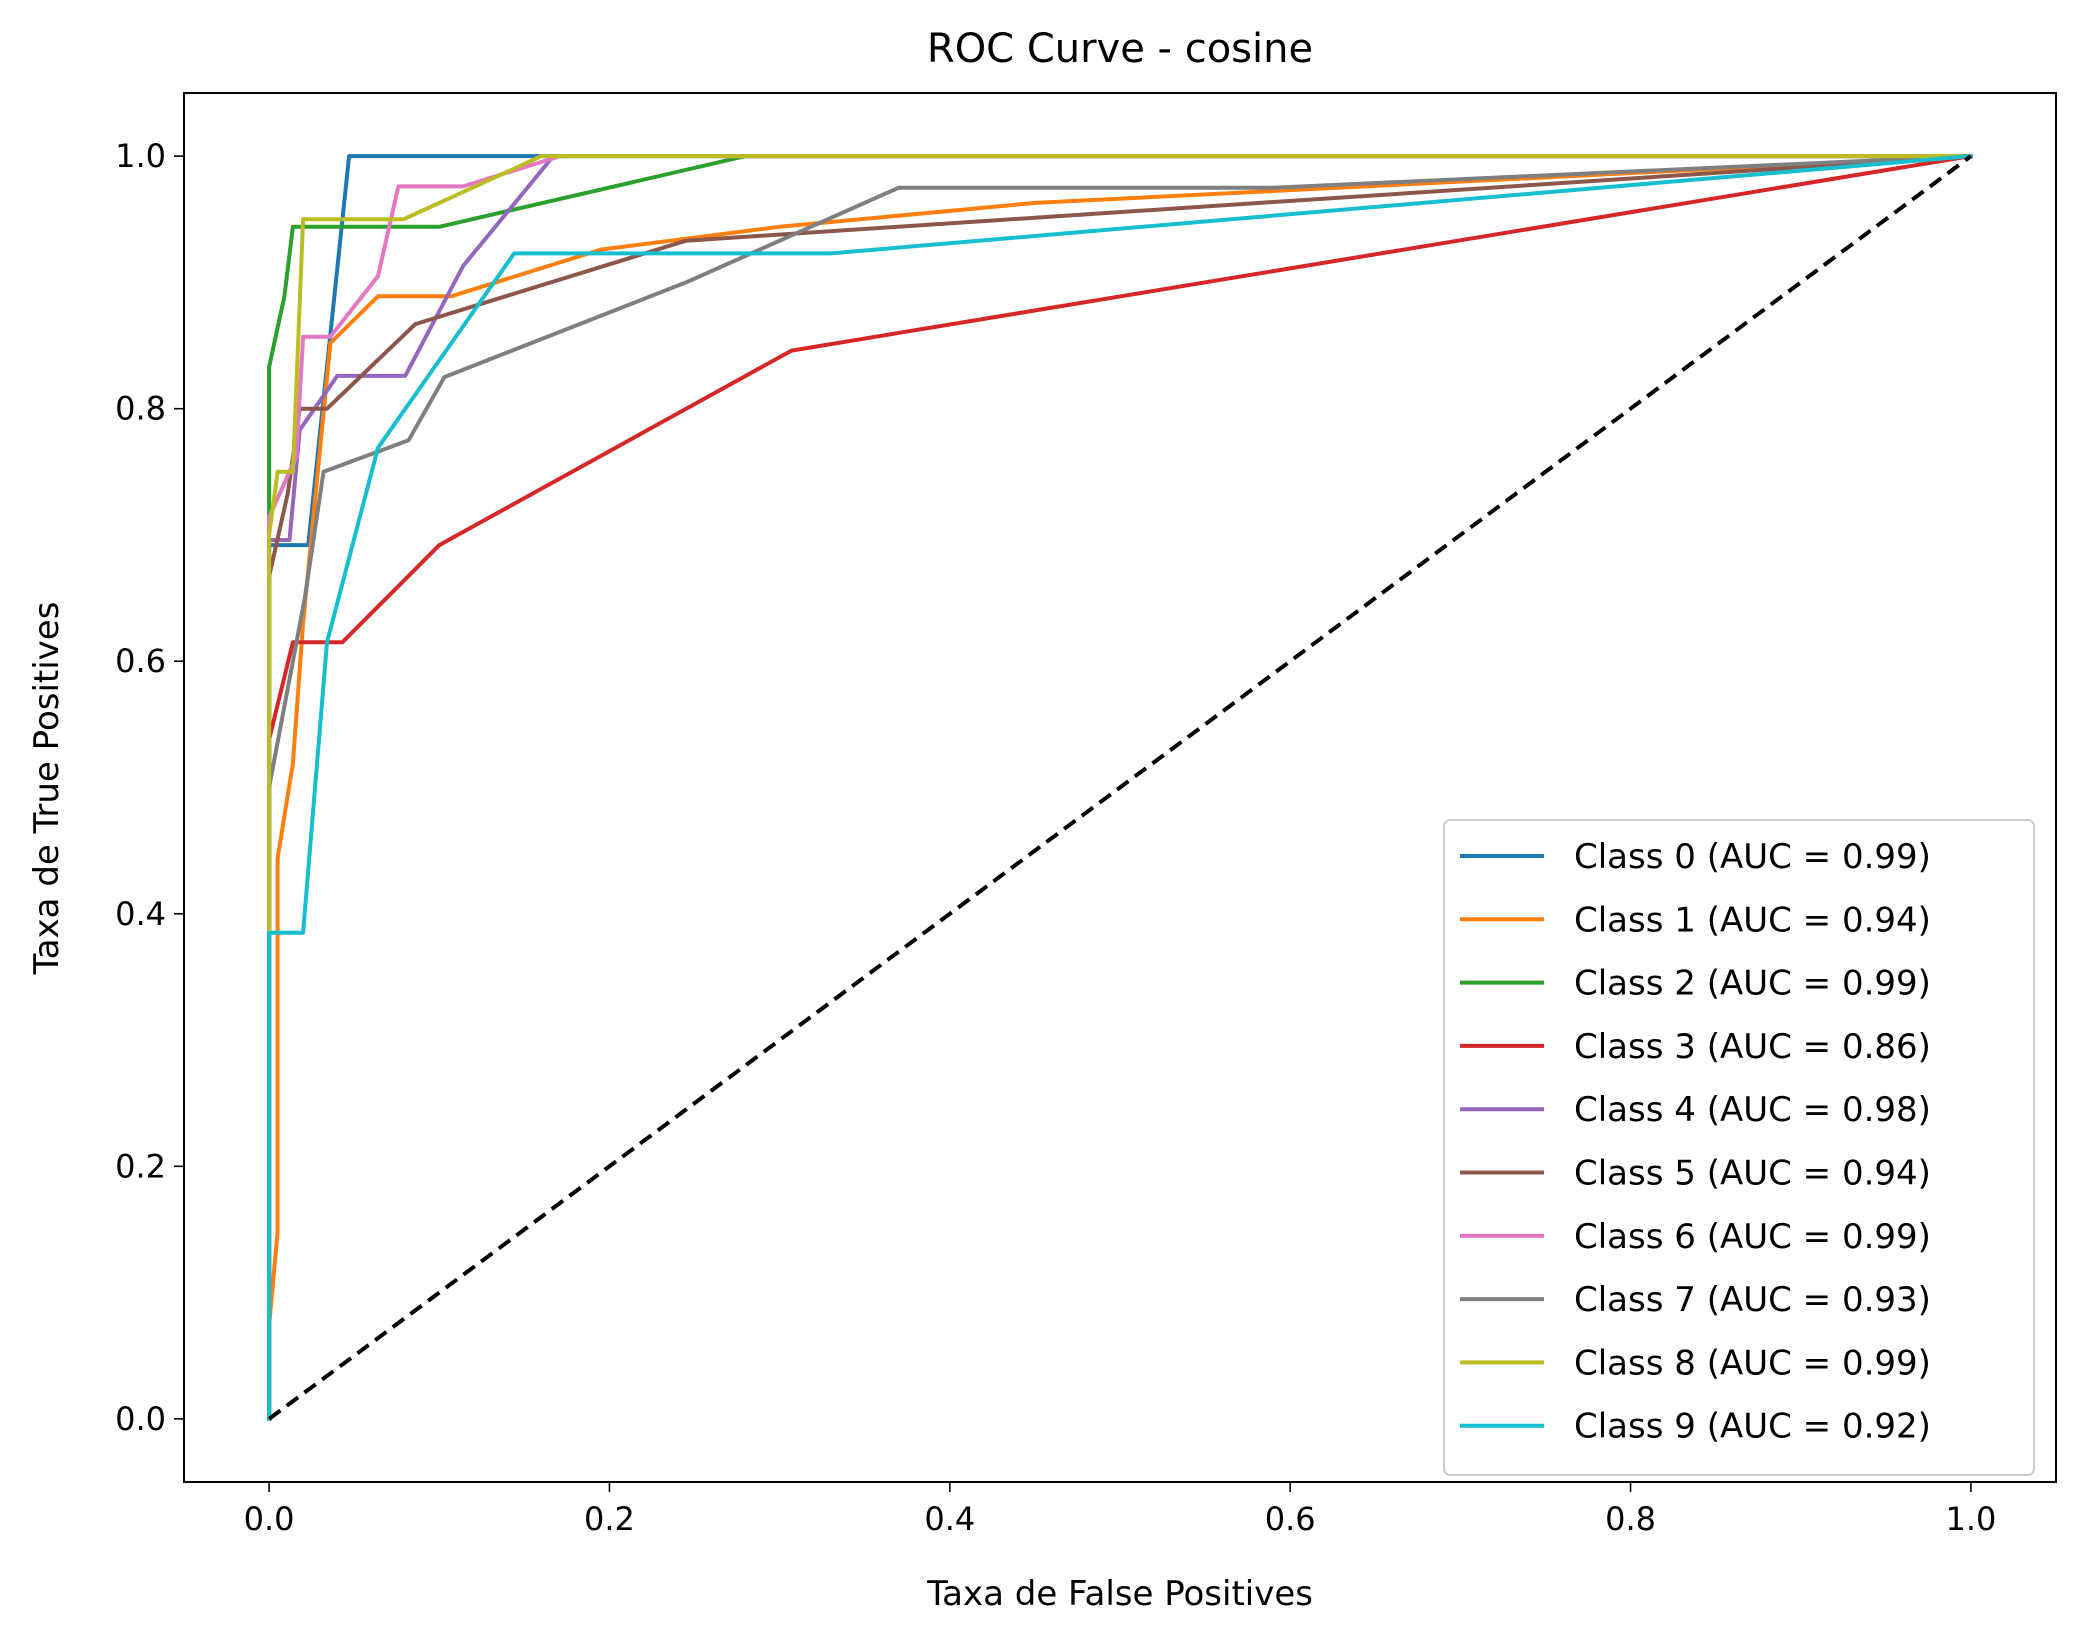 The width and height of the screenshot is (2074, 1638). Describe the element at coordinates (1752, 1300) in the screenshot. I see `legend-label: Class 7 (AUC = 0.93)` at that location.